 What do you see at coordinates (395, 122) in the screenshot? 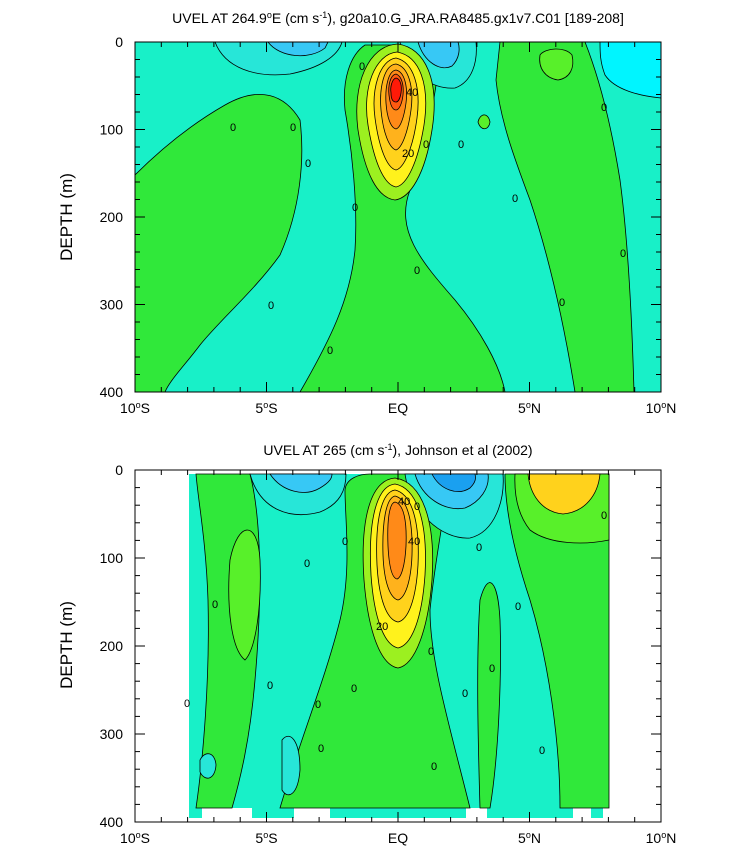
I see `p1-euc-core` at bounding box center [395, 122].